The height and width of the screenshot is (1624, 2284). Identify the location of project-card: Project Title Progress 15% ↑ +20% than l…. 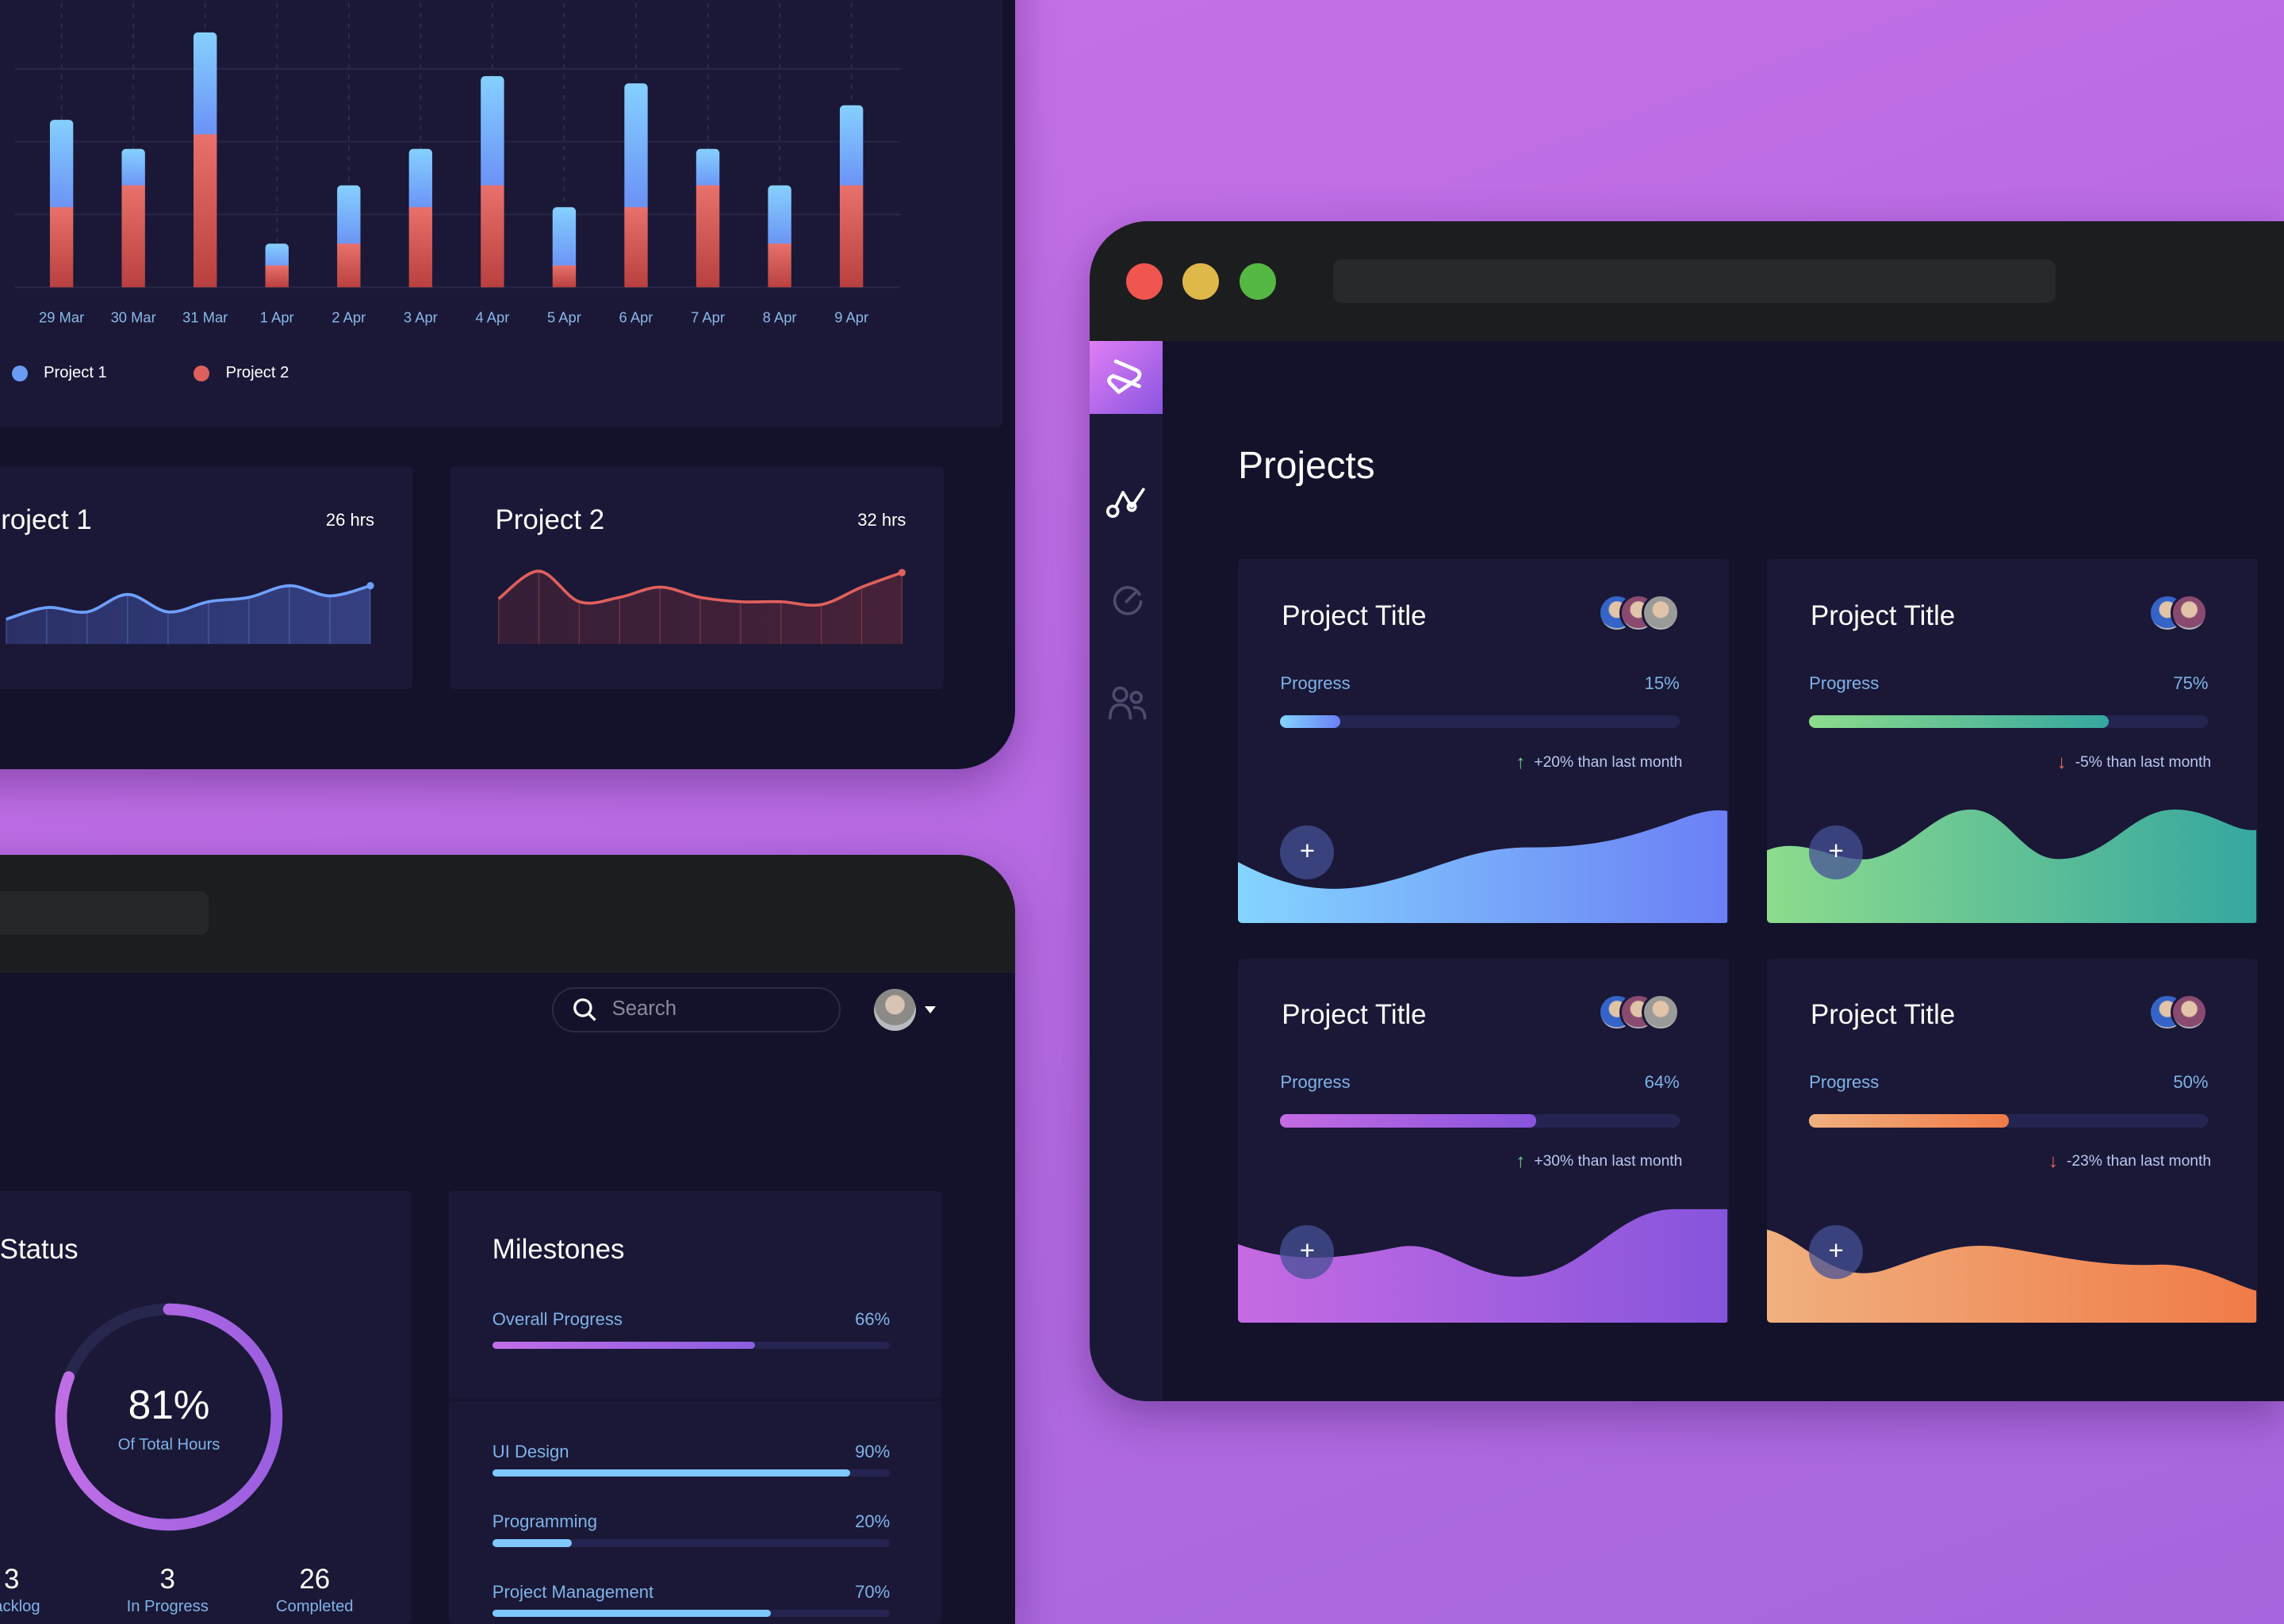
(1484, 741).